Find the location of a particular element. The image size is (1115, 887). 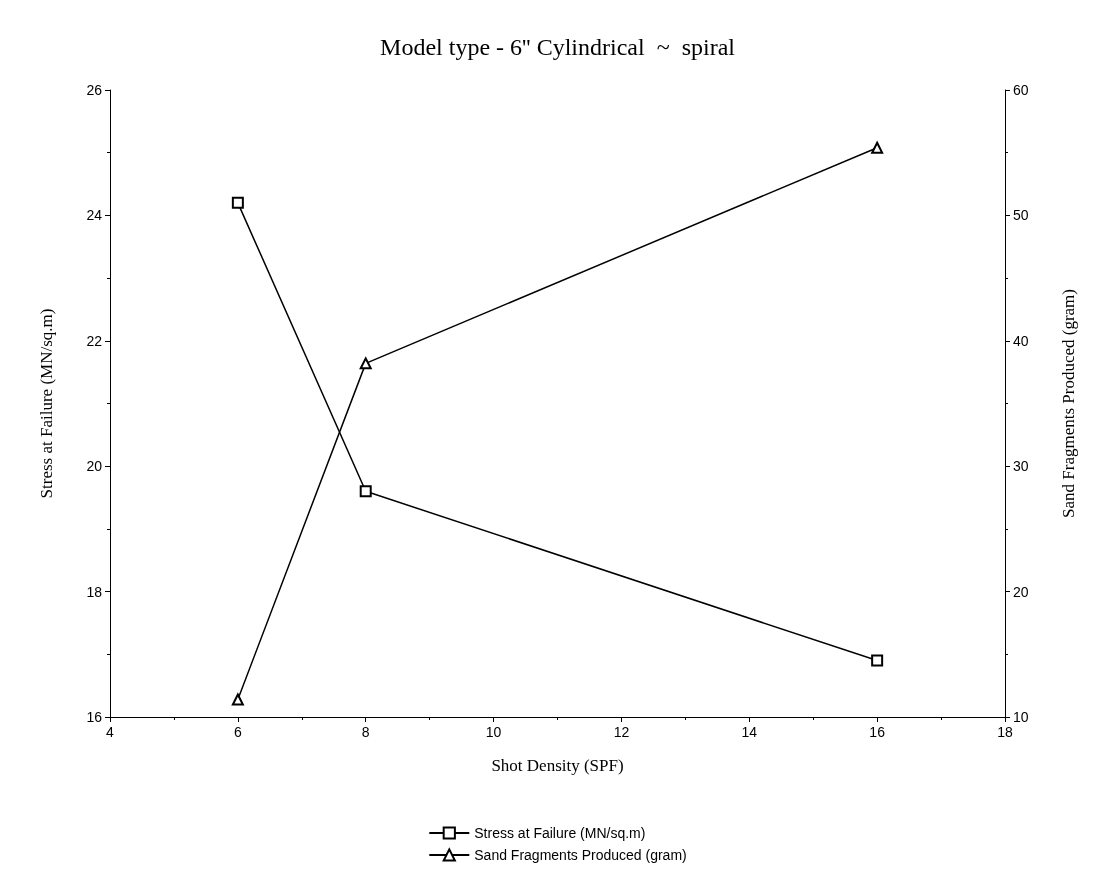

y-tick-label: 18 is located at coordinates (94, 591).